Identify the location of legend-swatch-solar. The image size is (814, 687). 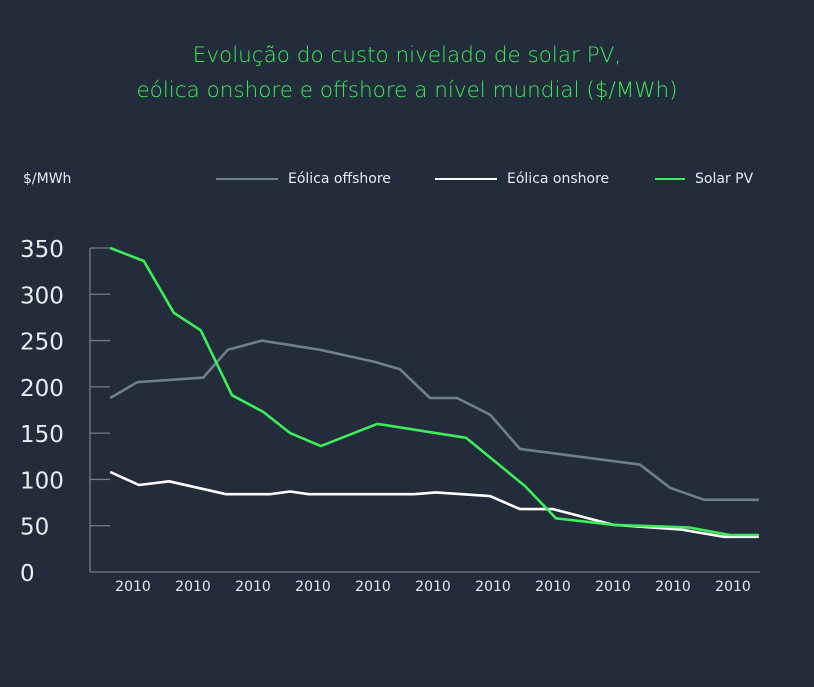
(670, 179).